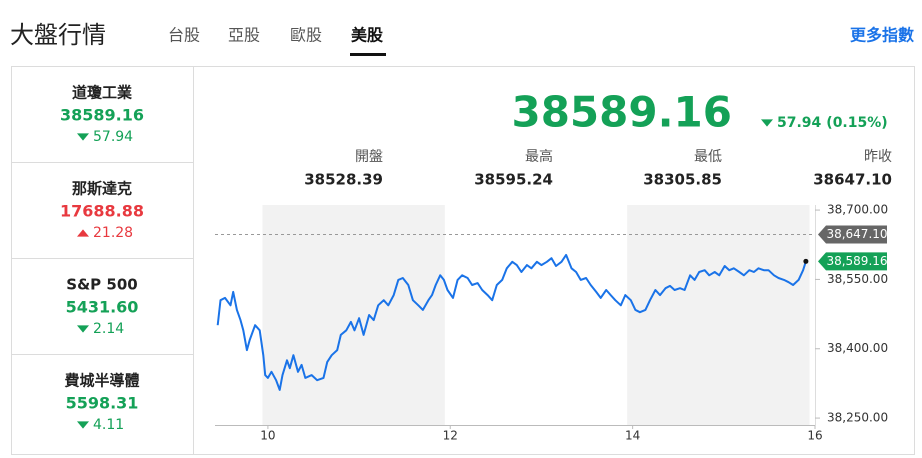 The height and width of the screenshot is (458, 922). What do you see at coordinates (621, 112) in the screenshot?
I see `price: 38589.16` at bounding box center [621, 112].